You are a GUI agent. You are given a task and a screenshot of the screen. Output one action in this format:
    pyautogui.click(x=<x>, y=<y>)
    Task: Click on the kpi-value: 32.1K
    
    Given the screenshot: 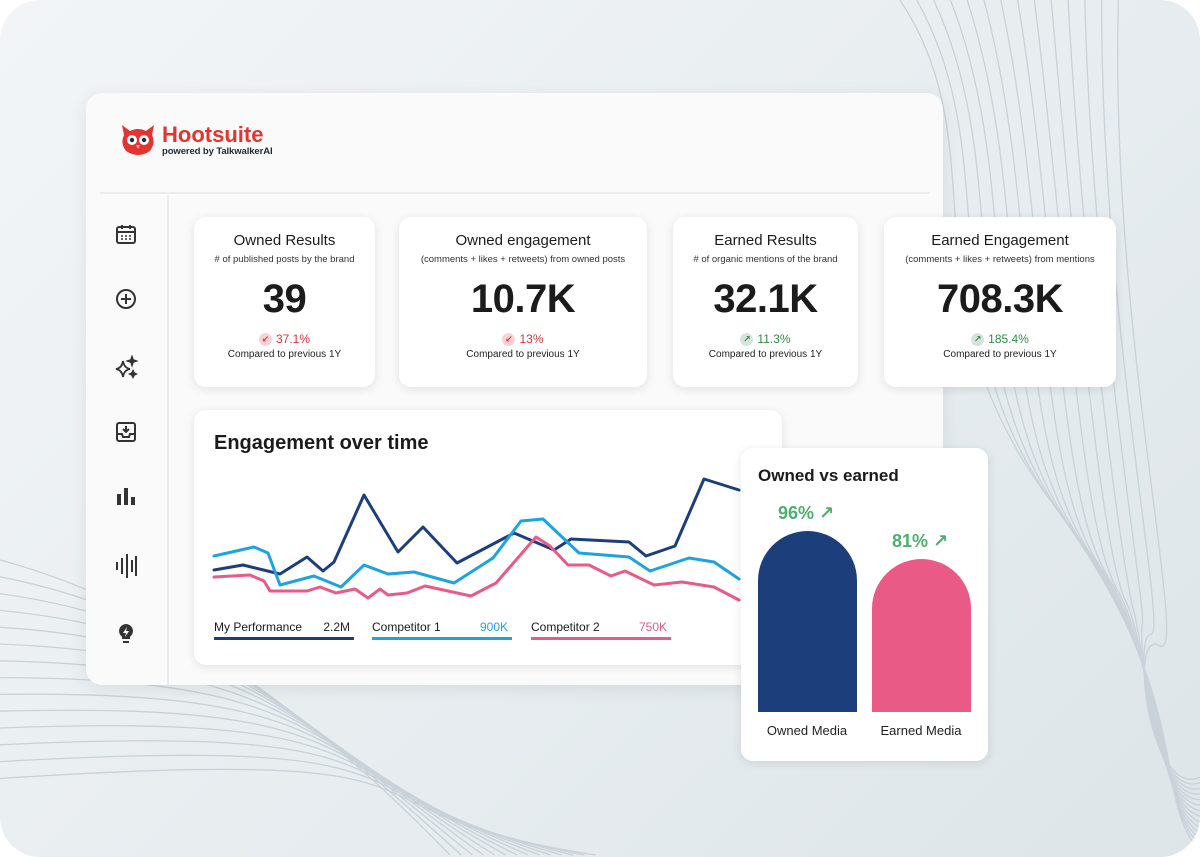 What is the action you would take?
    pyautogui.click(x=765, y=299)
    